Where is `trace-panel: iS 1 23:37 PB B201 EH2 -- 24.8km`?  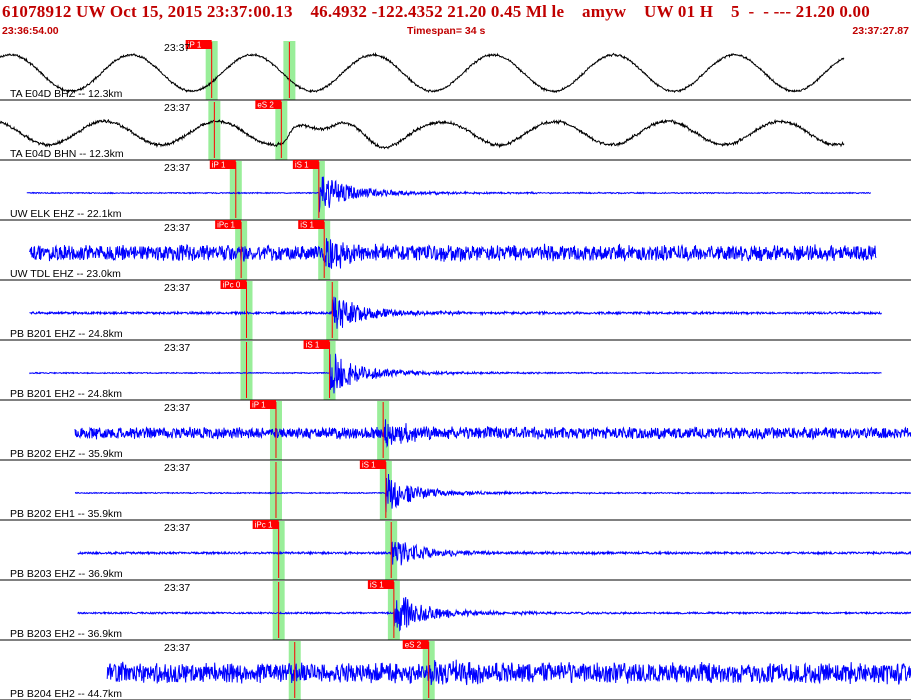 trace-panel: iS 1 23:37 PB B201 EH2 -- 24.8km is located at coordinates (455, 370).